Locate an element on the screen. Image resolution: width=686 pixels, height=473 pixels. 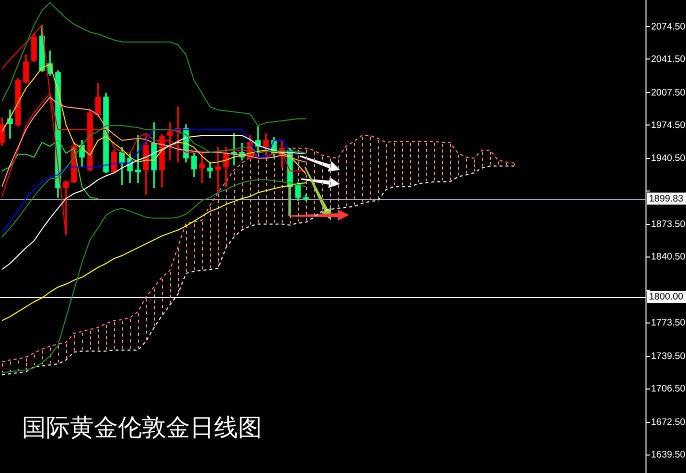
y-tick-label: 1974.50 is located at coordinates (668, 125).